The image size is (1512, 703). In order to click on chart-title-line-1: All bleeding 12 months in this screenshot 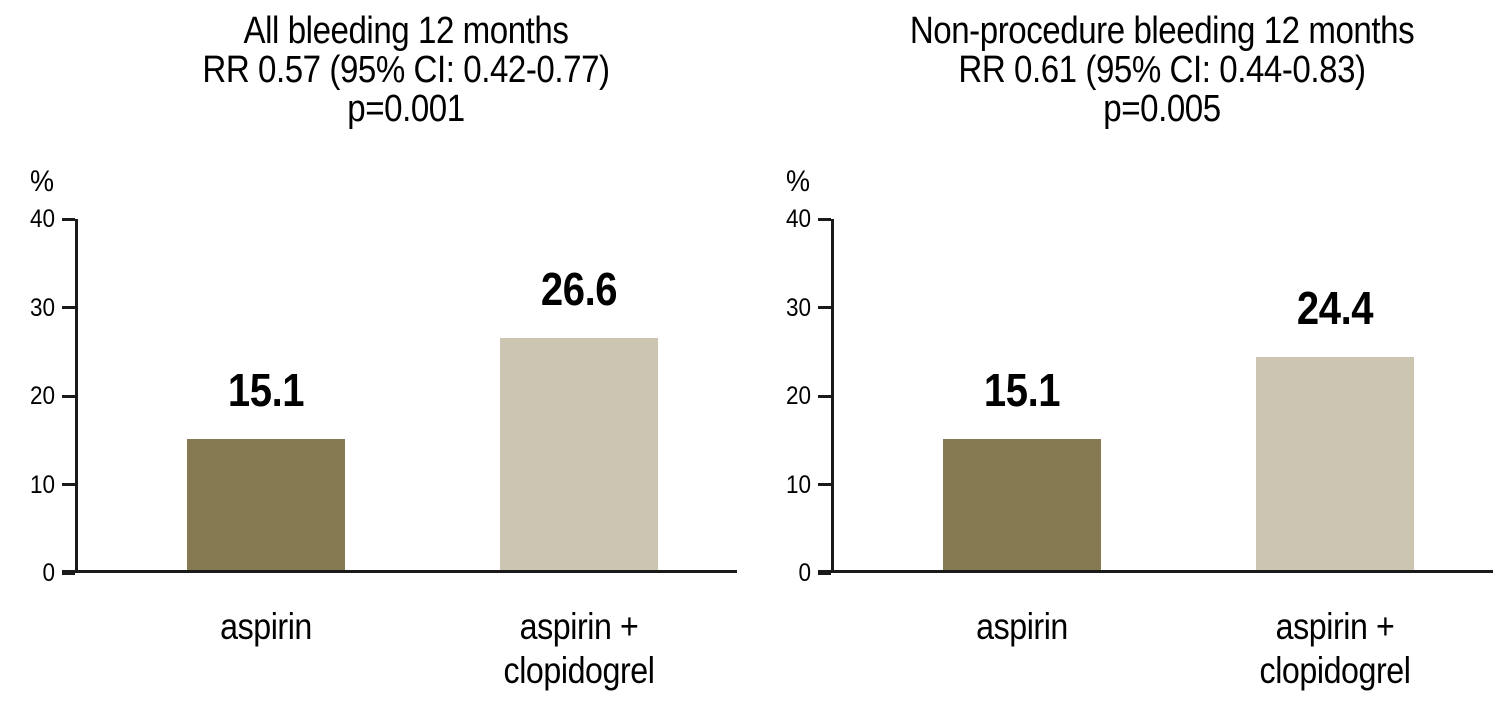, I will do `click(406, 31)`.